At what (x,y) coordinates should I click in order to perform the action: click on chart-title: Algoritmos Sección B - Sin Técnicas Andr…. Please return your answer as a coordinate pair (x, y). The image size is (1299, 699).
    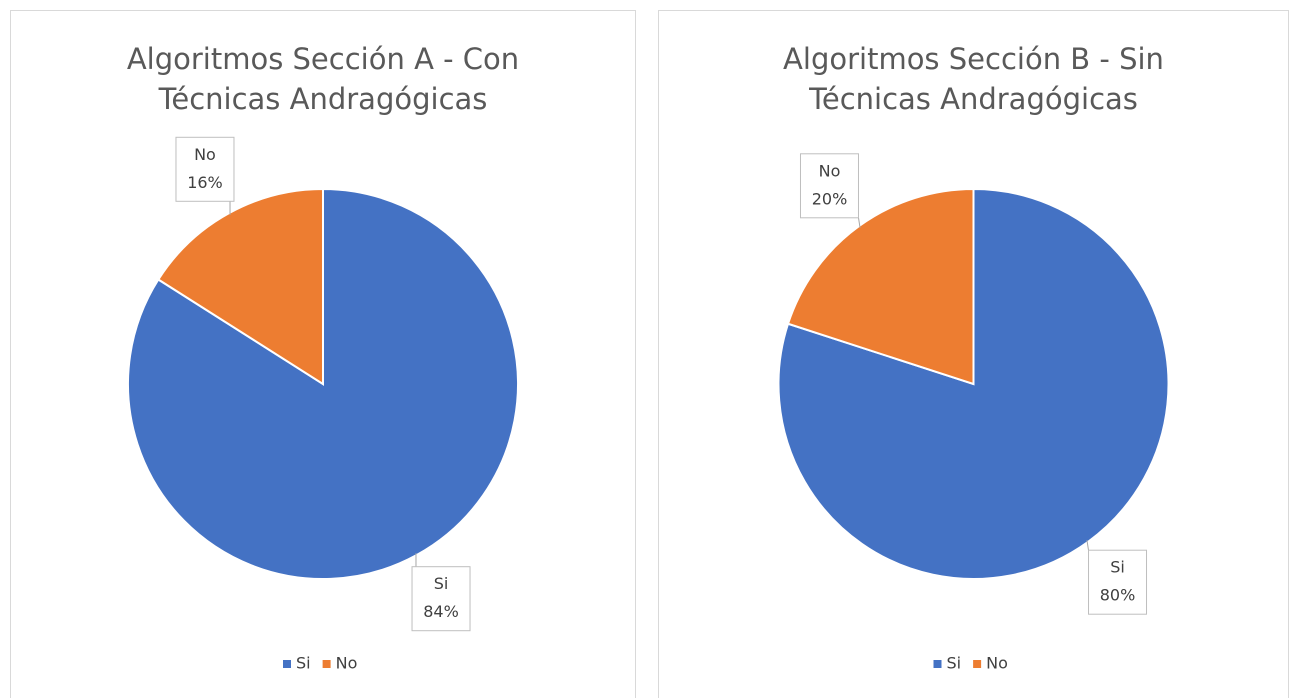
    Looking at the image, I should click on (973, 79).